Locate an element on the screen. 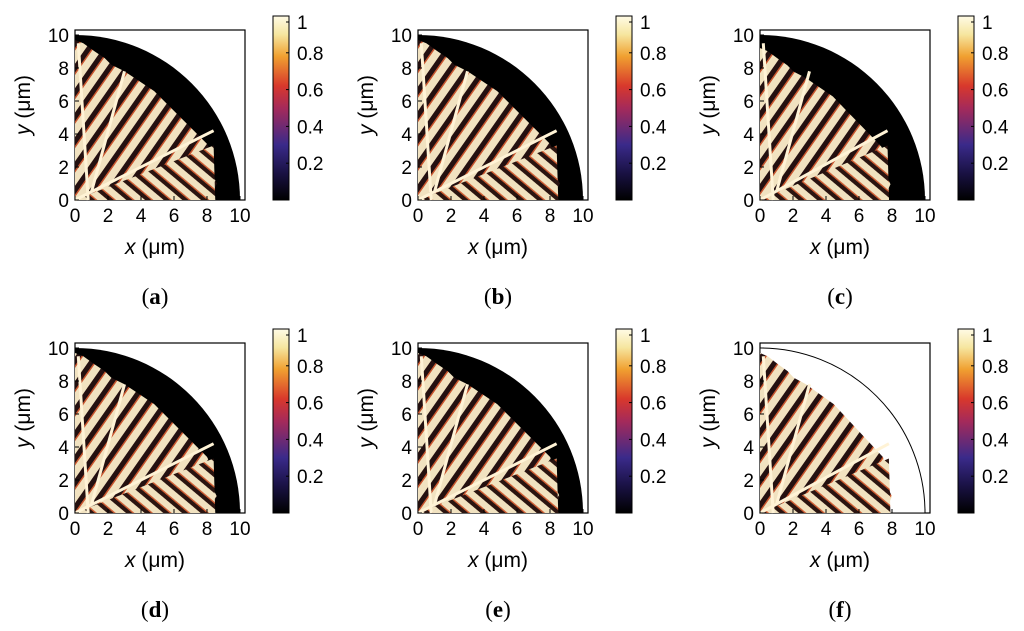 The width and height of the screenshot is (1024, 631). colorbar-tick-label: 0.8 is located at coordinates (995, 54).